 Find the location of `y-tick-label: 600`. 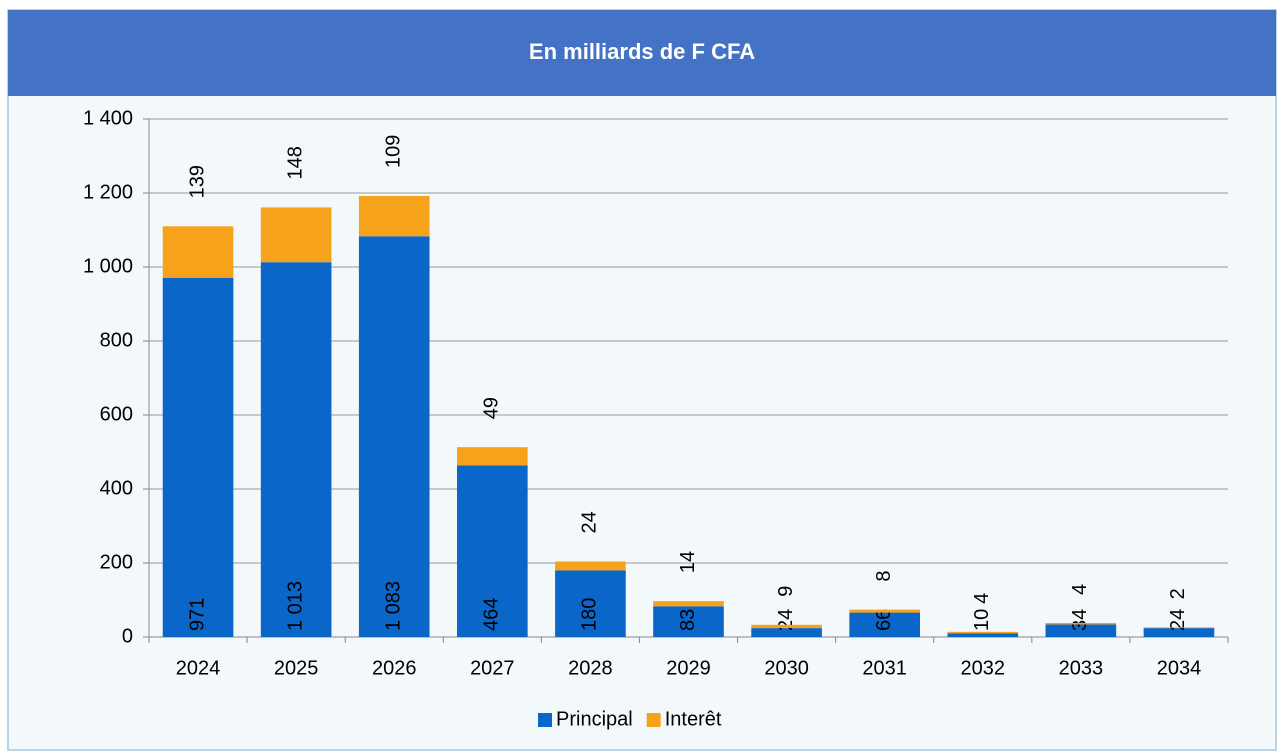

y-tick-label: 600 is located at coordinates (116, 414).